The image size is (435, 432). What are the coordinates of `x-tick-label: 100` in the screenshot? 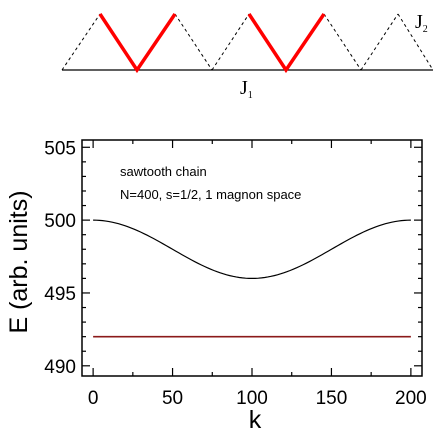 It's located at (252, 398).